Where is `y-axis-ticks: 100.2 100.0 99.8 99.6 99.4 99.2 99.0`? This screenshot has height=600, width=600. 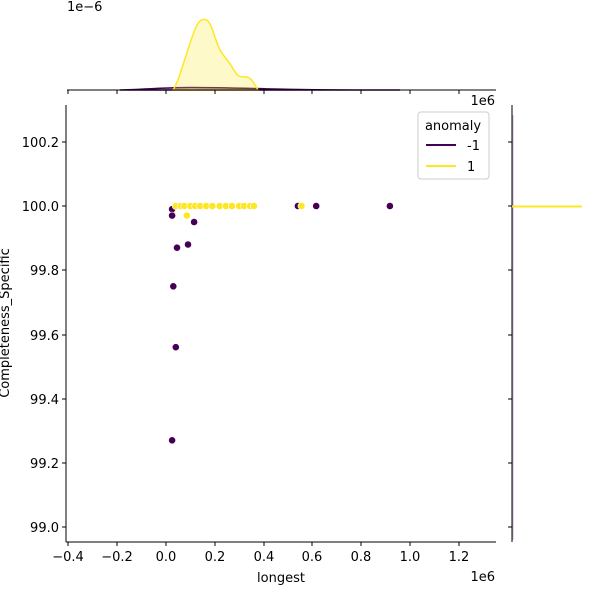 y-axis-ticks: 100.2 100.0 99.8 99.6 99.4 99.2 99.0 is located at coordinates (44, 336).